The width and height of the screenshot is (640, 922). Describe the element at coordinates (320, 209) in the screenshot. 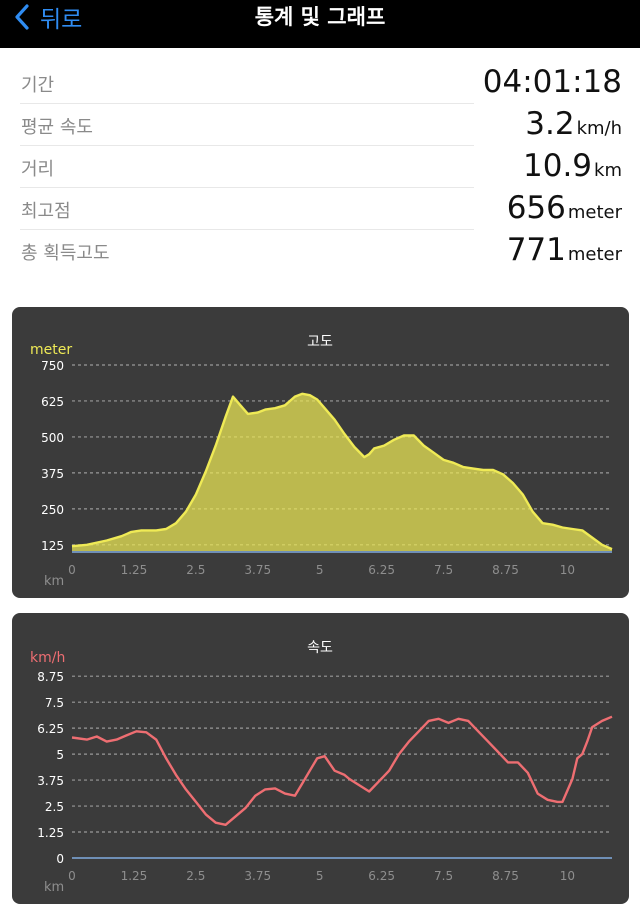

I see `stat-row-highest-point: 최고점 656 meter` at that location.